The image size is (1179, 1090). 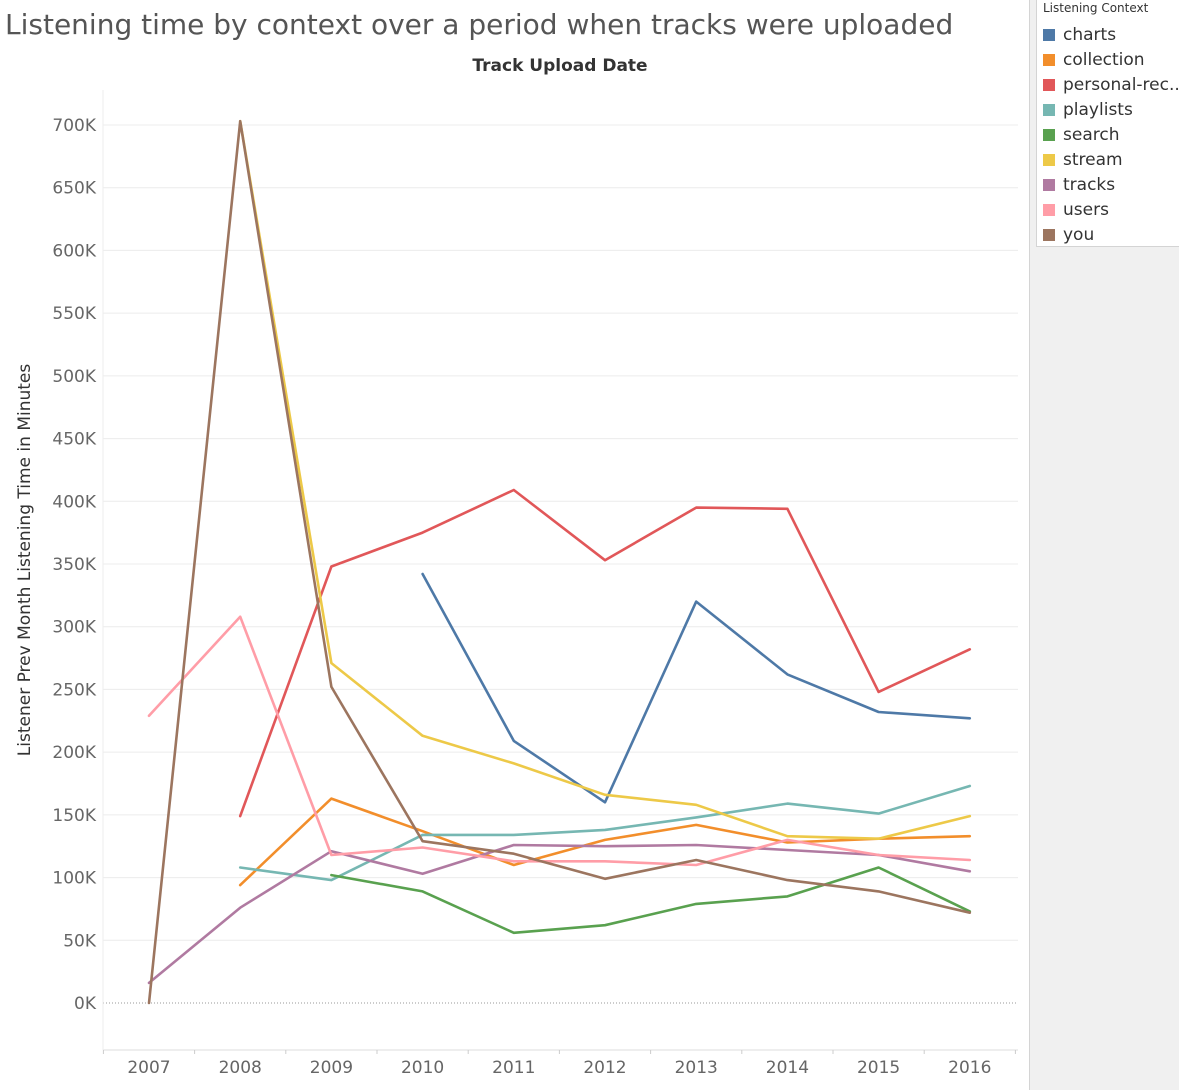 What do you see at coordinates (696, 688) in the screenshot?
I see `series-line-charts` at bounding box center [696, 688].